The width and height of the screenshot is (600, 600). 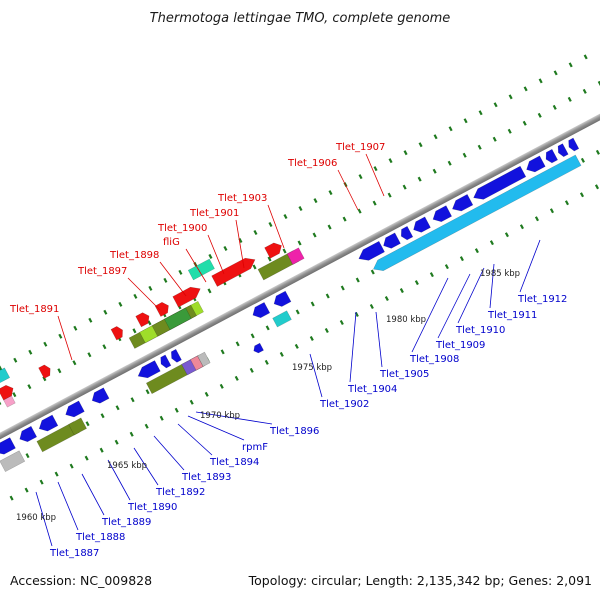 I want to click on kbp-label: 1975 kbp, so click(x=312, y=368).